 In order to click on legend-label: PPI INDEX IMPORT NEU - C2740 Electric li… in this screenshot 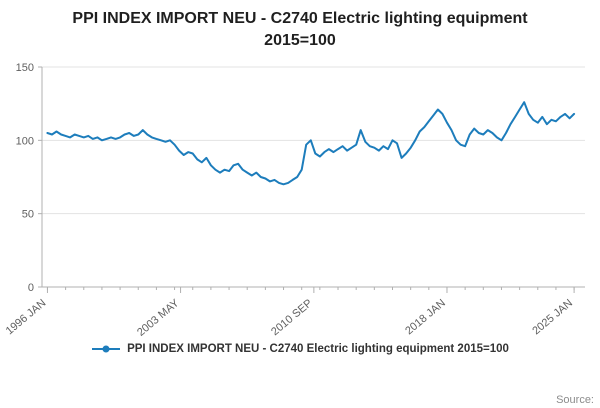, I will do `click(318, 348)`.